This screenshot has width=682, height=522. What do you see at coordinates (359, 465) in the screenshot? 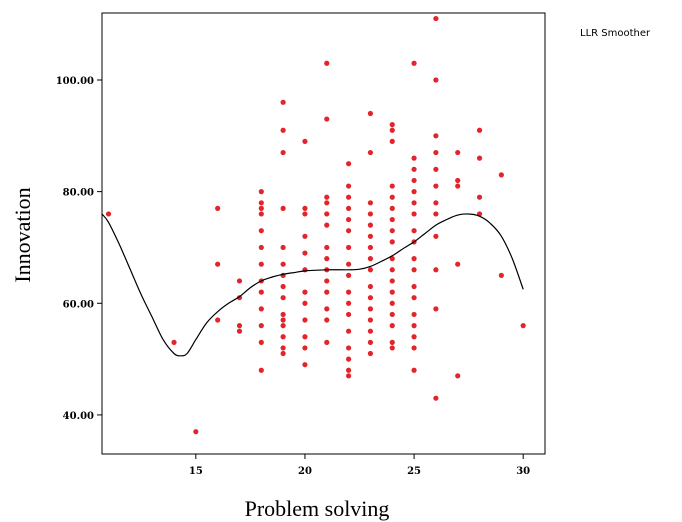
I see `x-axis: 15 20 25 30` at bounding box center [359, 465].